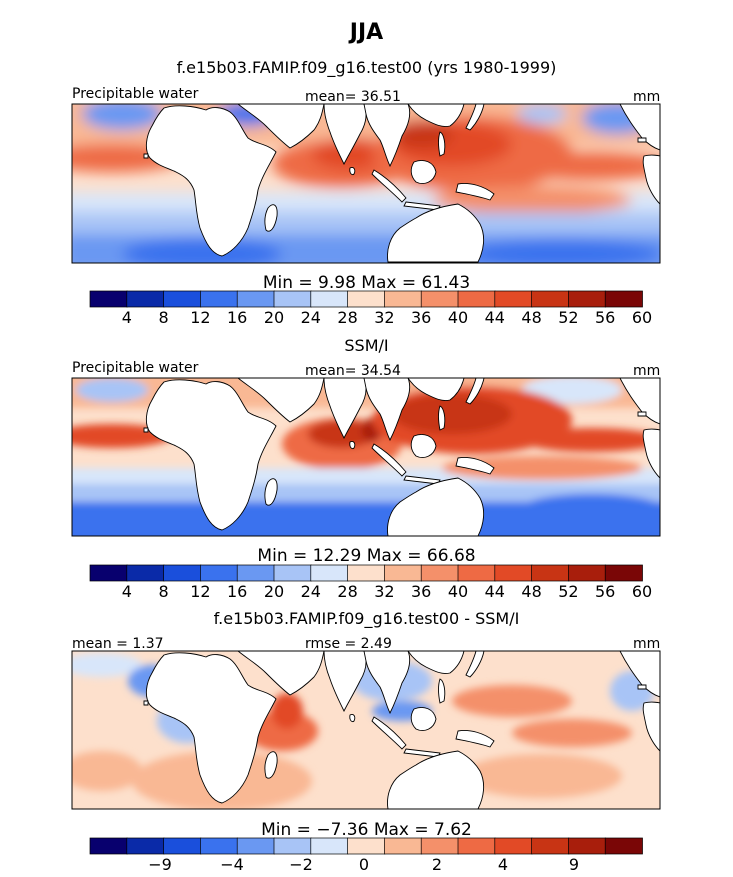  What do you see at coordinates (366, 345) in the screenshot?
I see `panel-obs-title: SSM/I` at bounding box center [366, 345].